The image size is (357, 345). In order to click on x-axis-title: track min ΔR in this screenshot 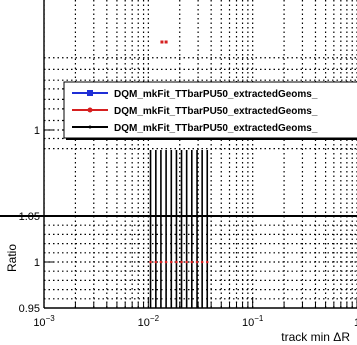, I will do `click(315, 337)`.